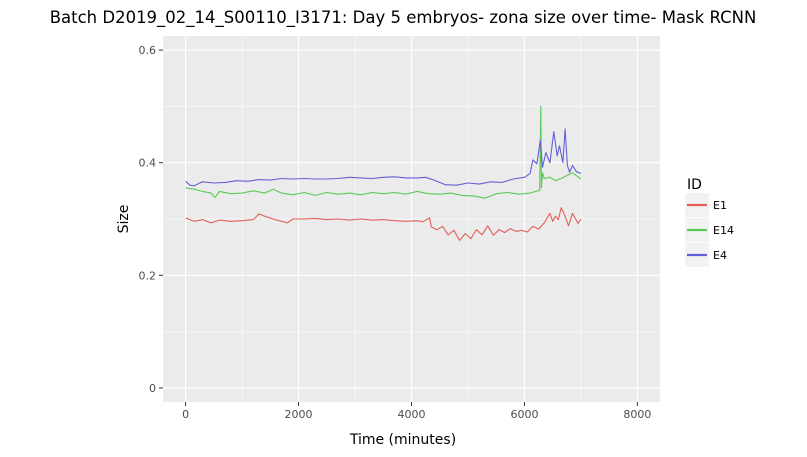 The image size is (807, 457). What do you see at coordinates (402, 440) in the screenshot?
I see `x-axis-title: Time (minutes)` at bounding box center [402, 440].